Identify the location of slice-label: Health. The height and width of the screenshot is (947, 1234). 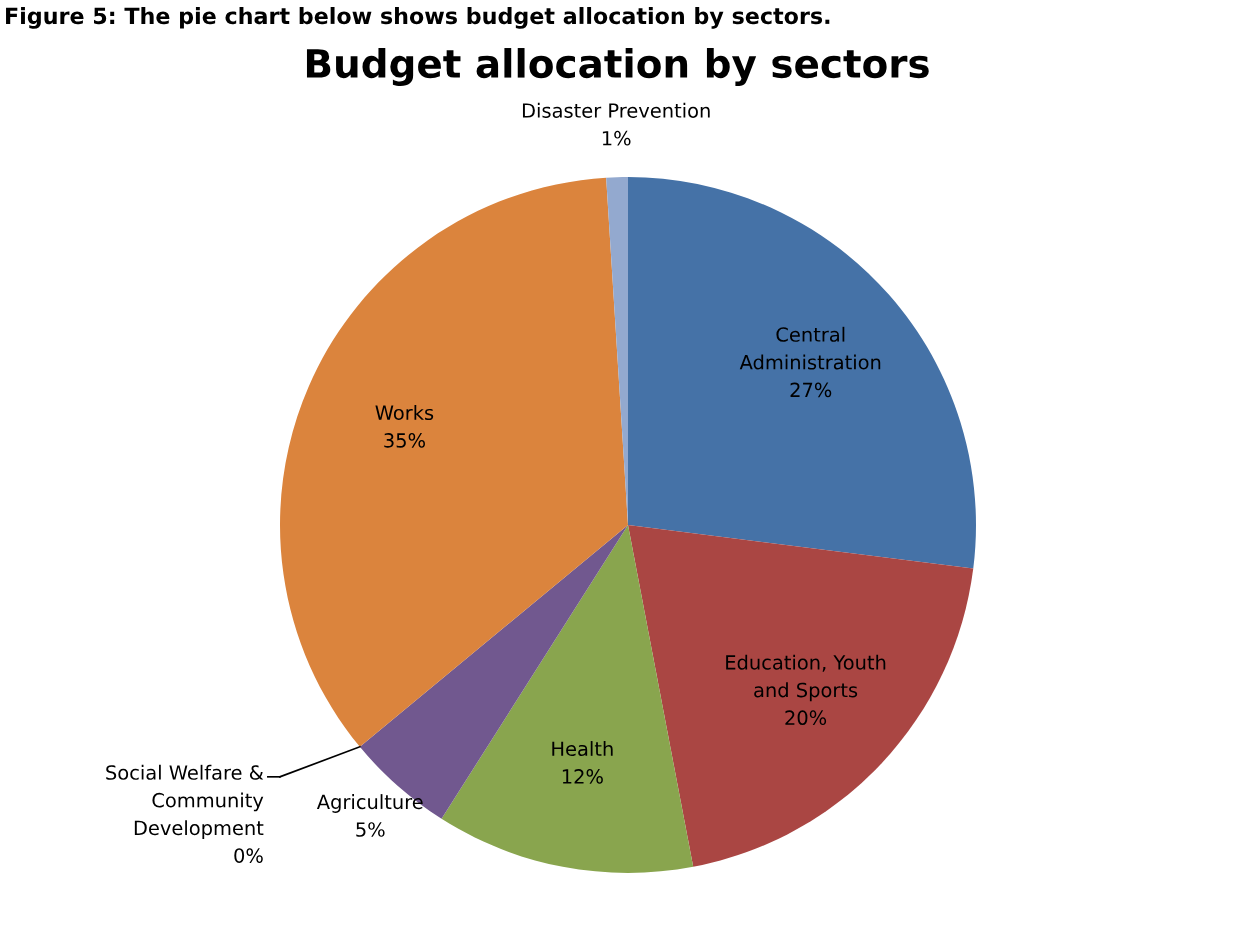
(582, 749).